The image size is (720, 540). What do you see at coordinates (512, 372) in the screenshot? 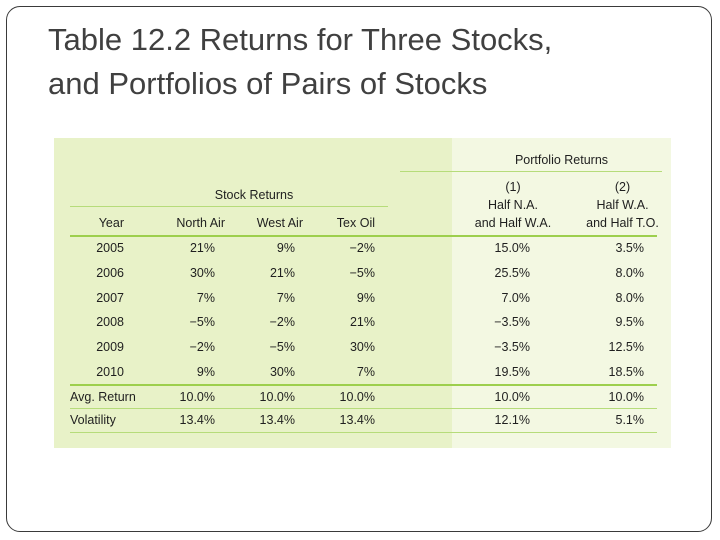
I see `cell-portfolio-1: 19.5%` at bounding box center [512, 372].